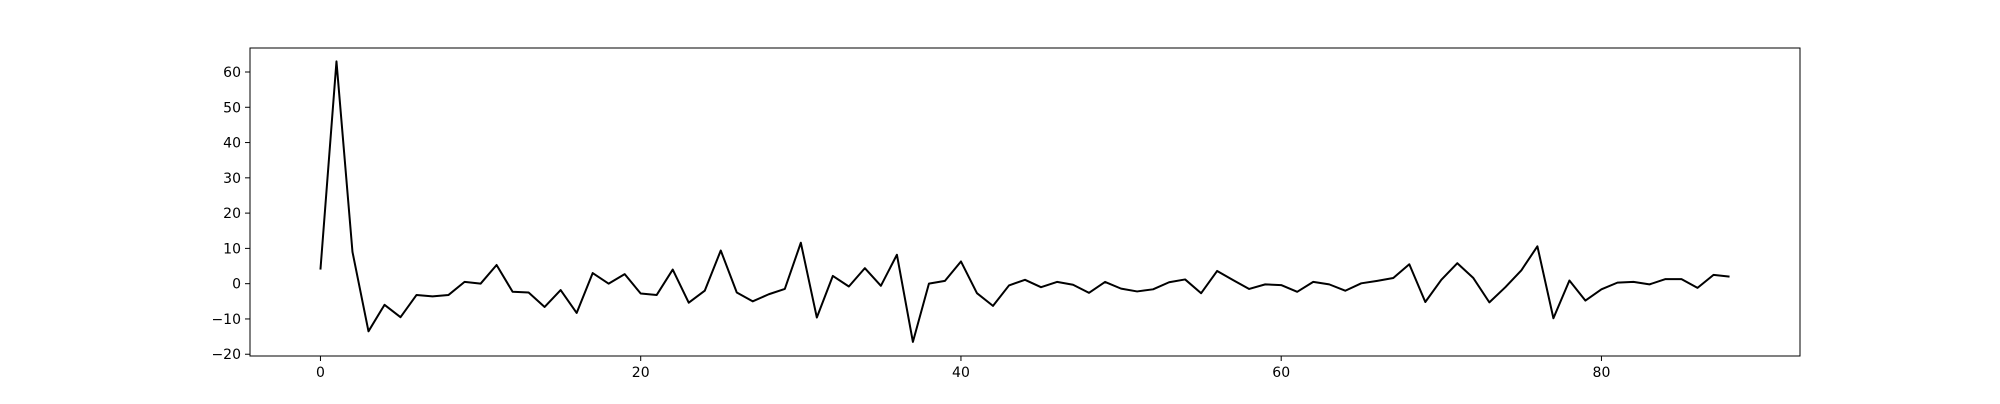  What do you see at coordinates (232, 144) in the screenshot?
I see `y-tick-label: 40` at bounding box center [232, 144].